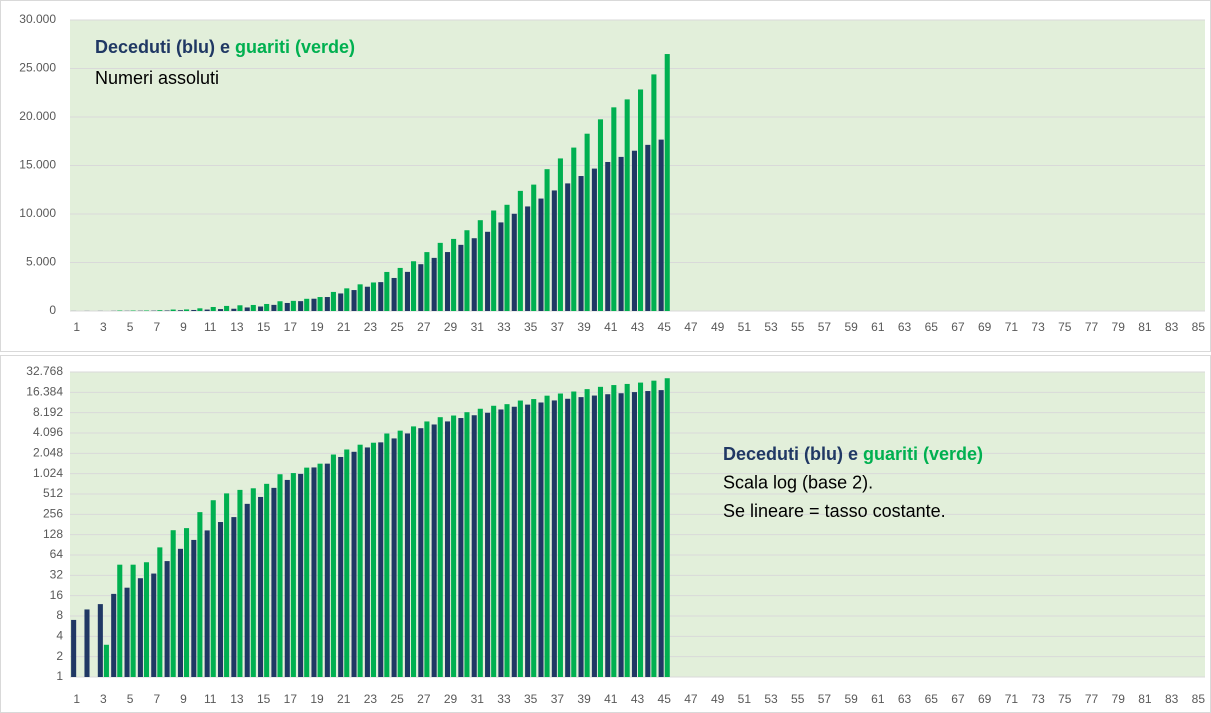 Image resolution: width=1211 pixels, height=713 pixels. Describe the element at coordinates (478, 699) in the screenshot. I see `x-tick-label: 31` at that location.